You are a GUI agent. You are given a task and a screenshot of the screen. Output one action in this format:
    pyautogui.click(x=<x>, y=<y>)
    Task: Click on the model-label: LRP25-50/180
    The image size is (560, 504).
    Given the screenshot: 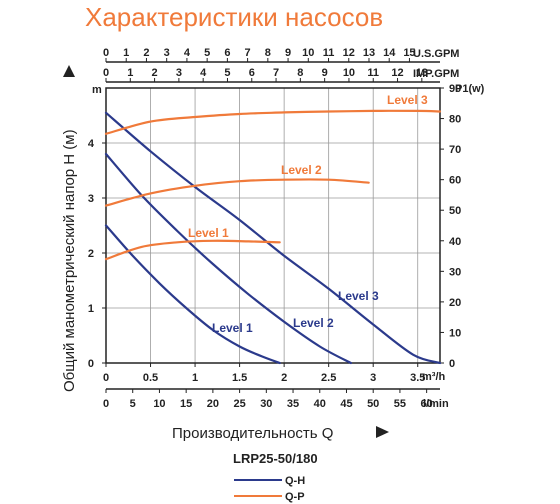 What is the action you would take?
    pyautogui.click(x=275, y=458)
    